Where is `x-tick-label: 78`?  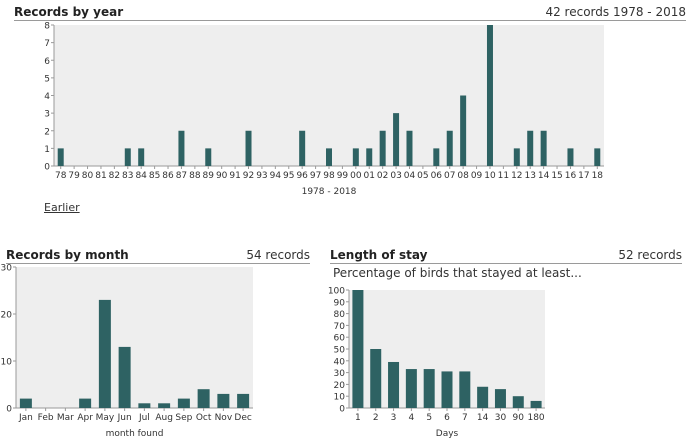
x-tick-label: 78 is located at coordinates (61, 176).